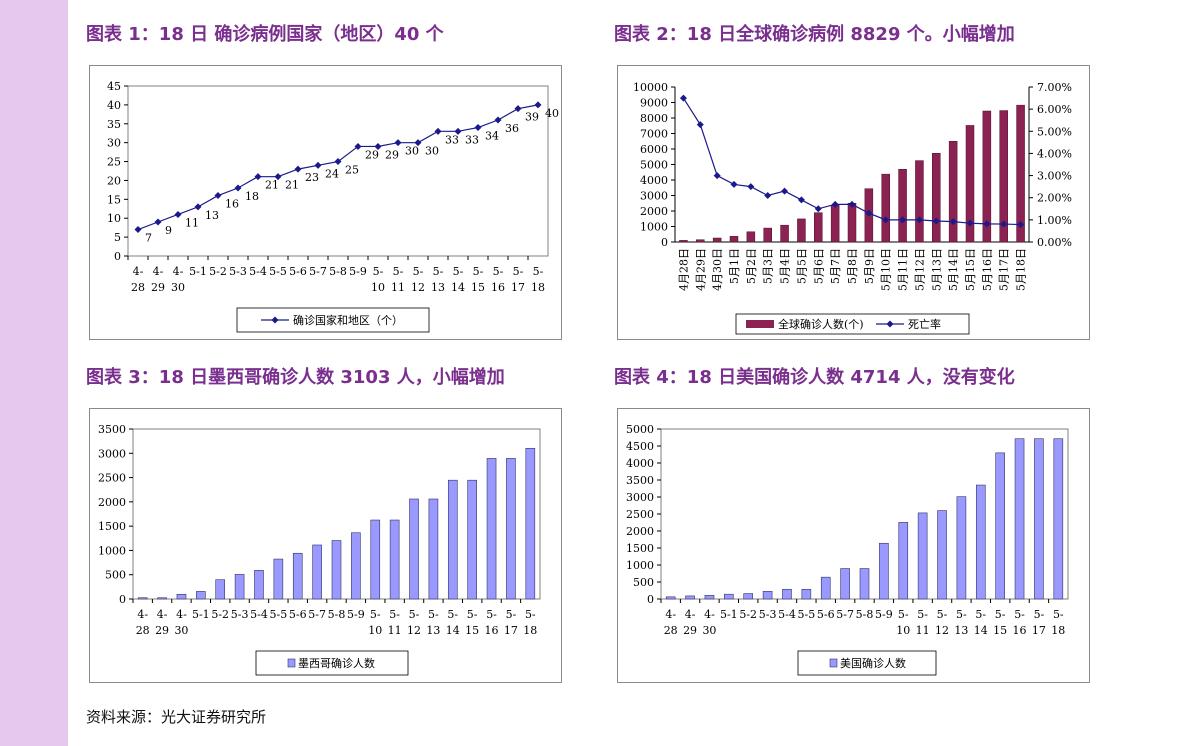 Image resolution: width=1191 pixels, height=746 pixels. What do you see at coordinates (654, 134) in the screenshot?
I see `chart2-ytick-label: 7000` at bounding box center [654, 134].